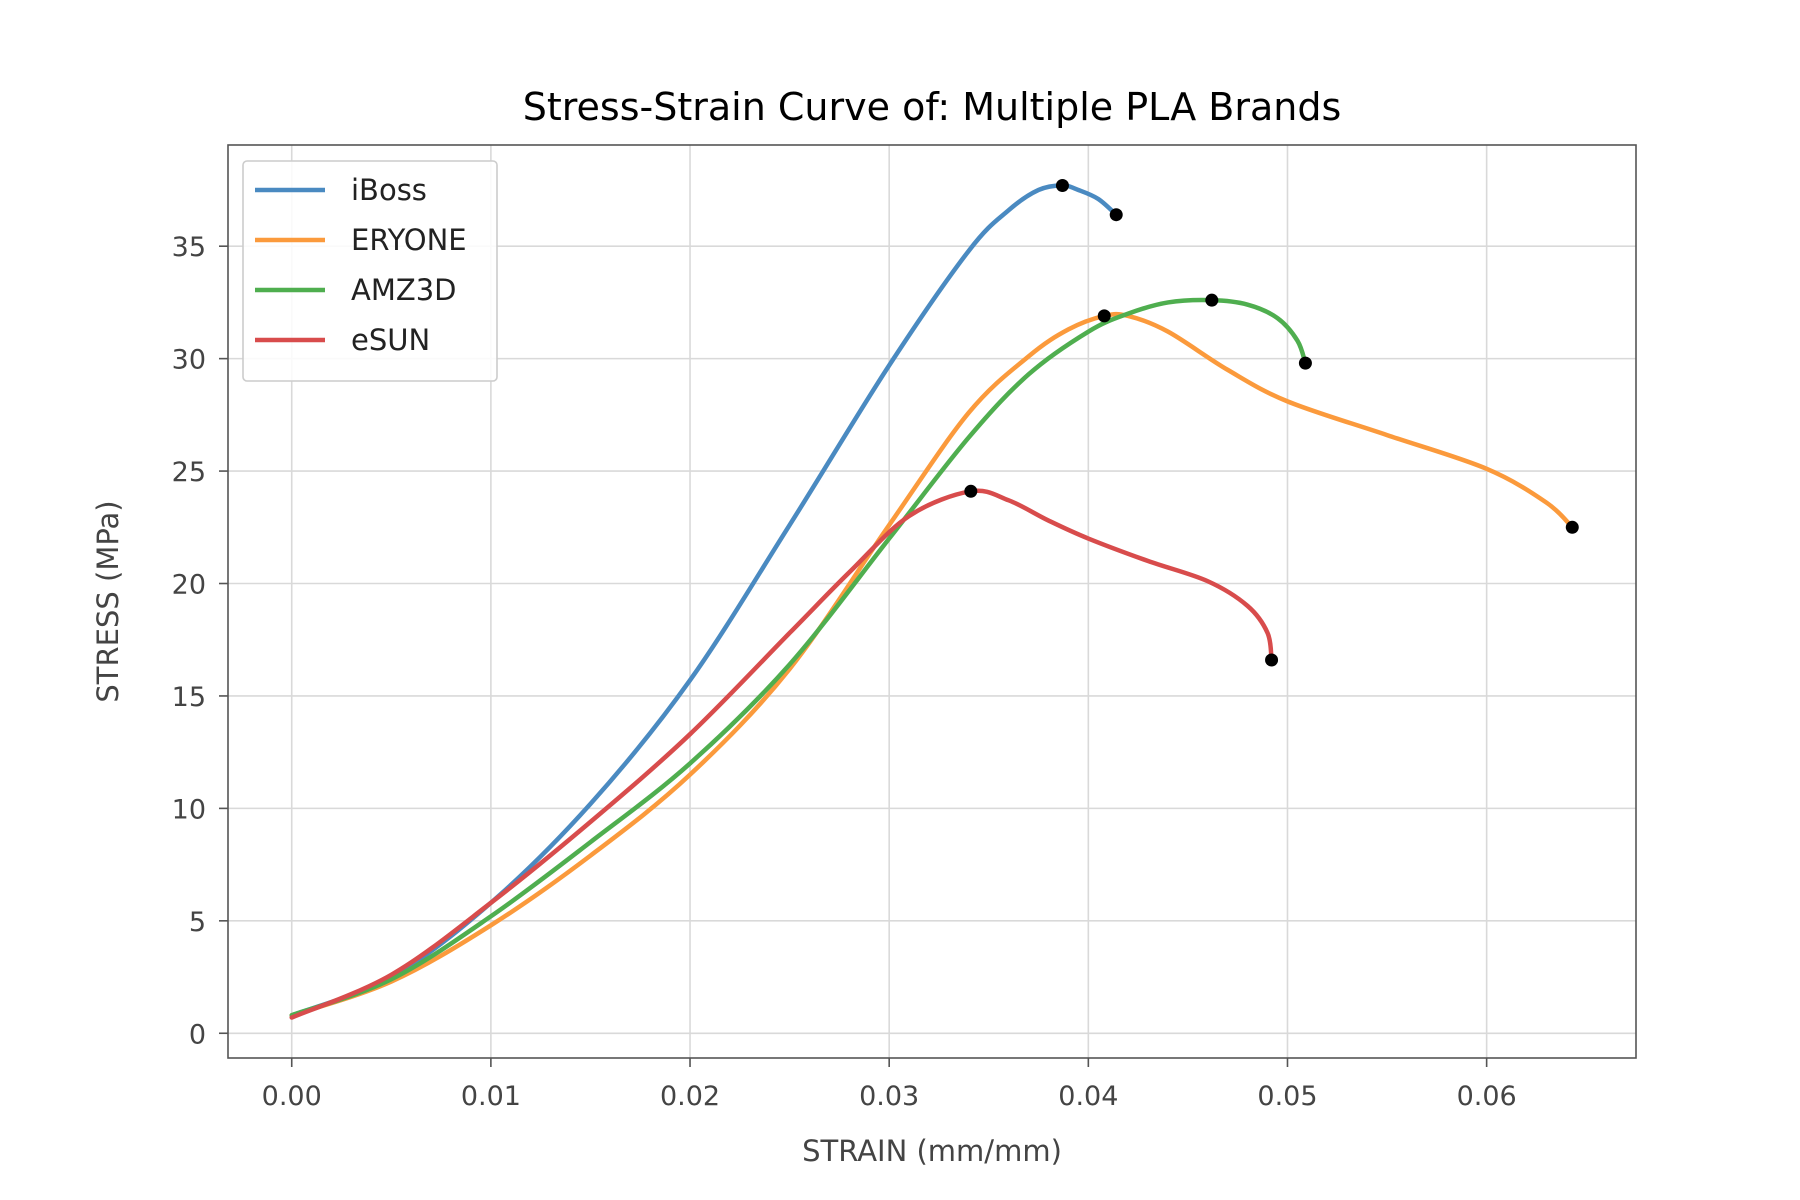  What do you see at coordinates (491, 1096) in the screenshot?
I see `x-tick-label: 0.01` at bounding box center [491, 1096].